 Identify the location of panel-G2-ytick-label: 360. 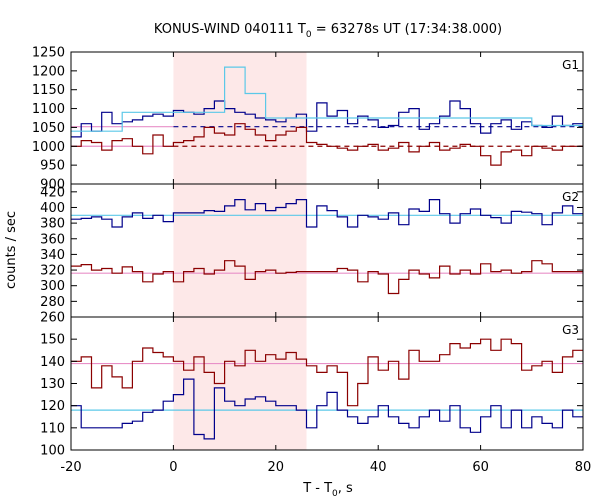
(52, 239).